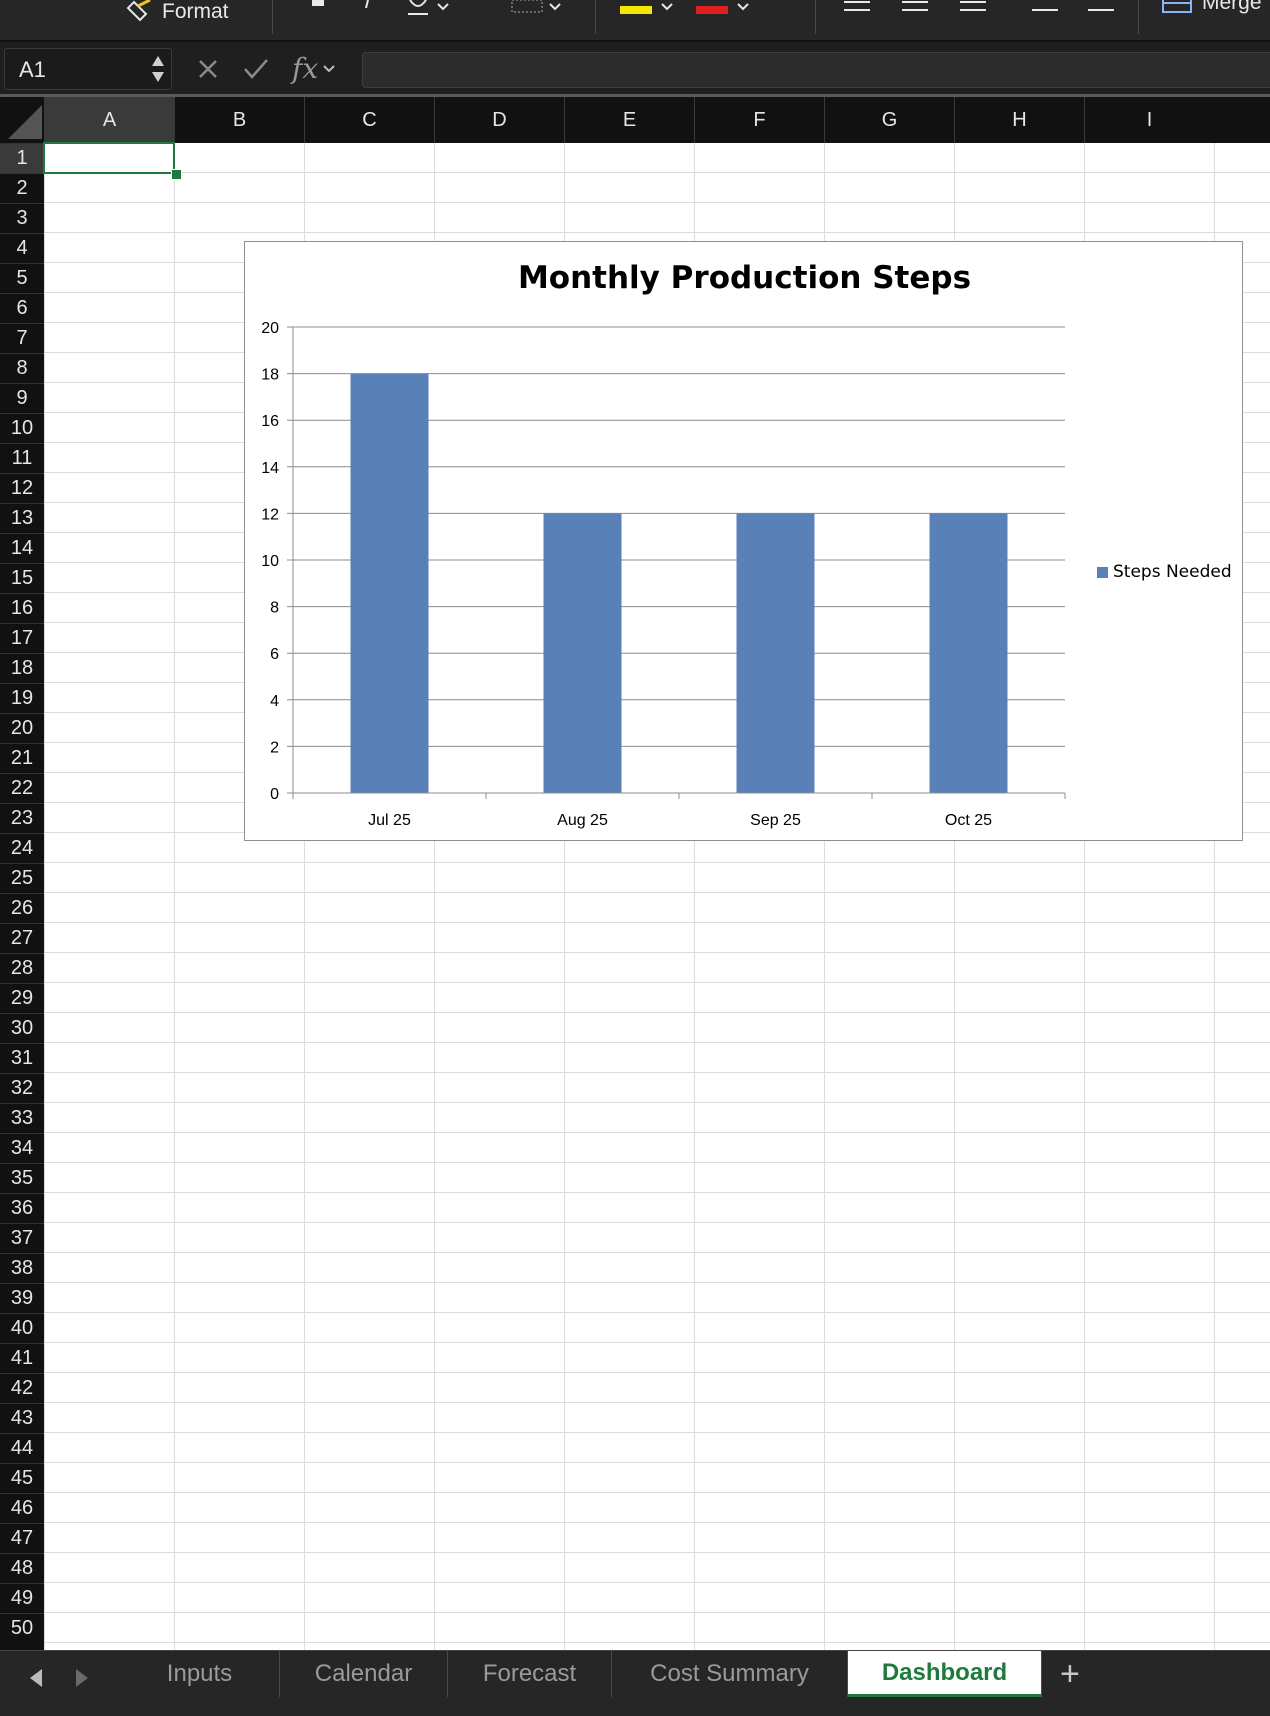 The width and height of the screenshot is (1270, 1716). Describe the element at coordinates (816, 70) in the screenshot. I see `formula-input` at that location.